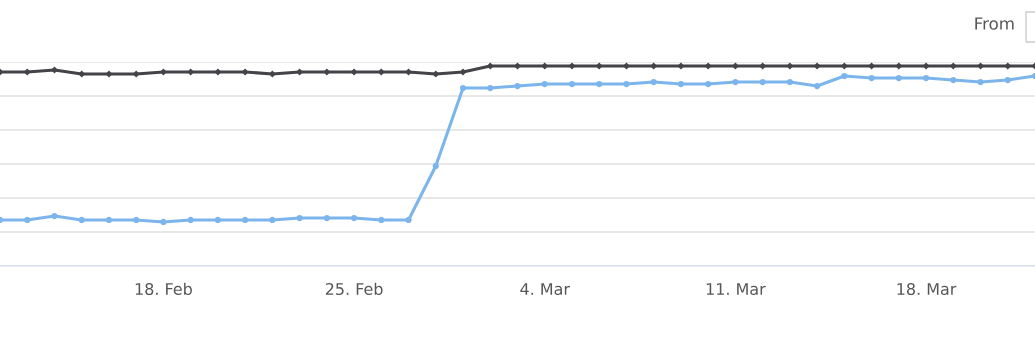  What do you see at coordinates (927, 289) in the screenshot?
I see `x-tick-label: 18. Mar` at bounding box center [927, 289].